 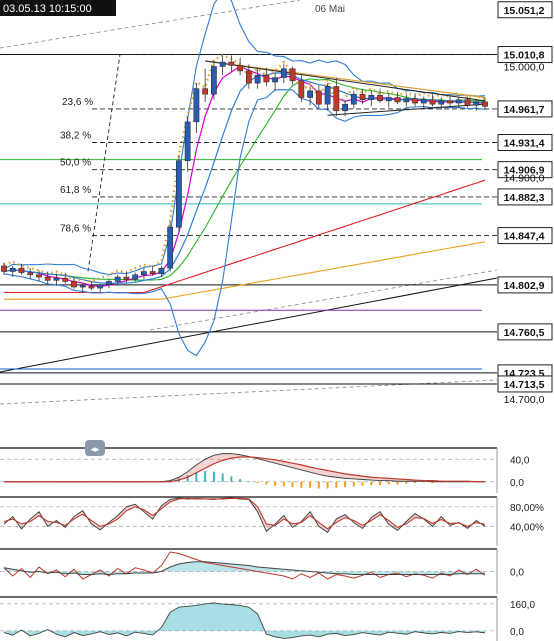 I want to click on price-tick-label: 14.700,0, so click(x=524, y=400).